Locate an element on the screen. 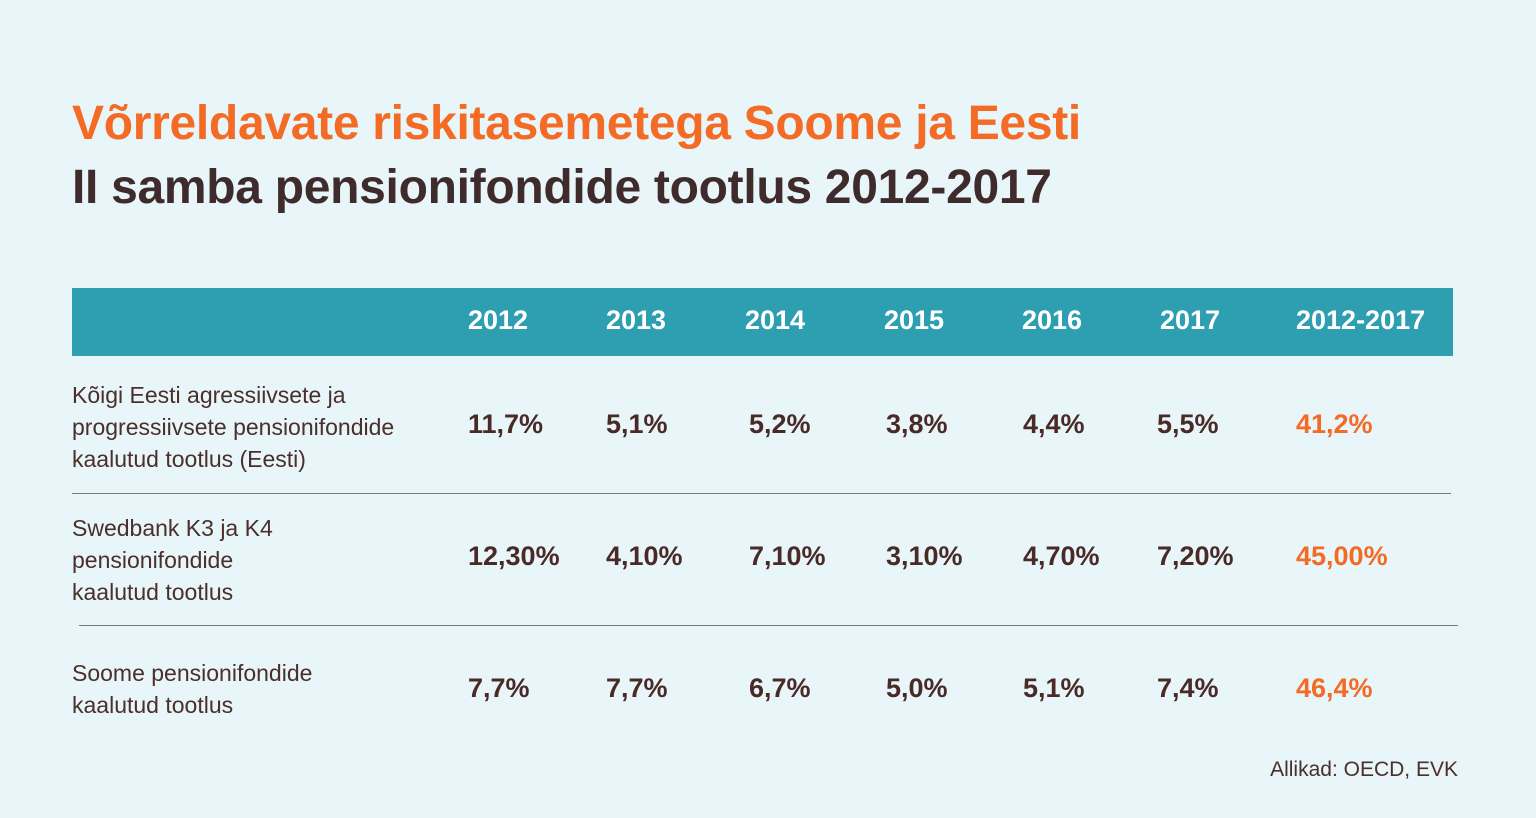  cell-swedbank-2017: 7,20% is located at coordinates (1195, 556).